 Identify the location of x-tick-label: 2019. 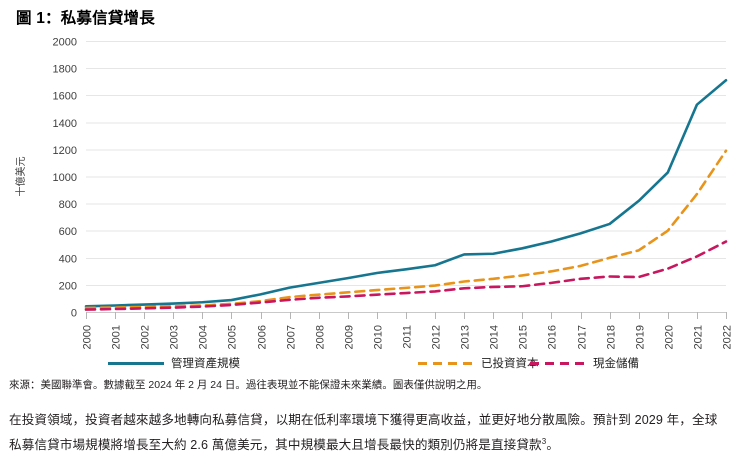
(641, 337).